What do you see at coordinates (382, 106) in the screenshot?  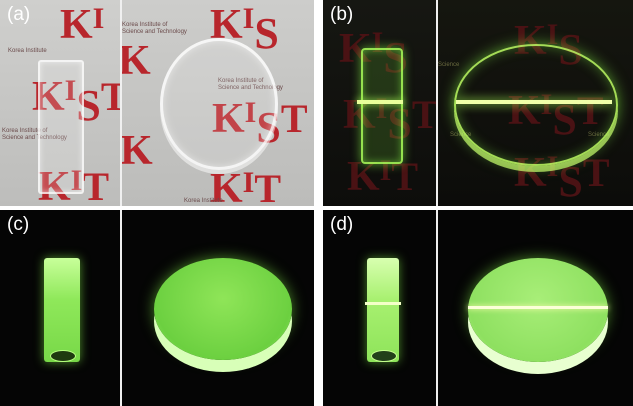 I see `glowing-cuvette` at bounding box center [382, 106].